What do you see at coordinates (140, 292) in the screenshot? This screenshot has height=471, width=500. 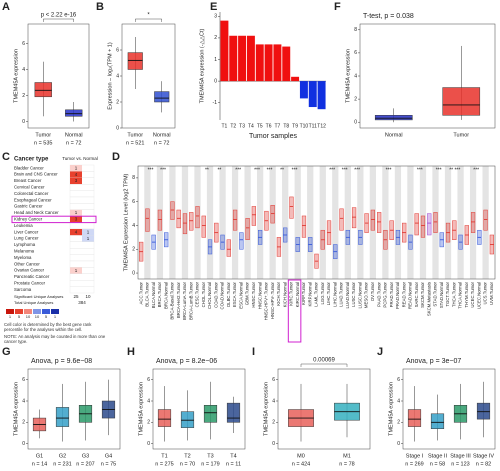 I see `x-tick-label: ACC.Tumor` at bounding box center [140, 292].